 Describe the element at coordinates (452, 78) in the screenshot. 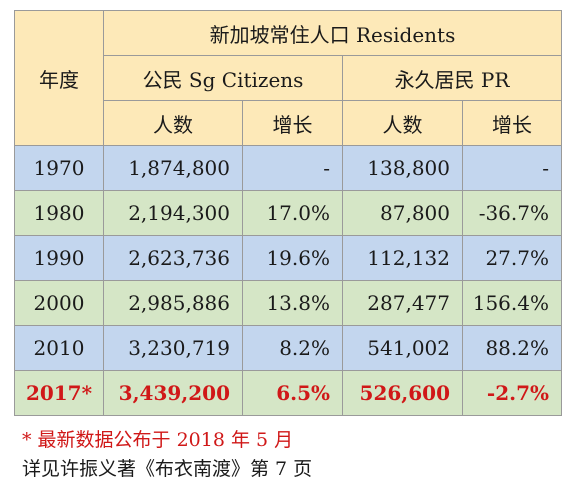

I see `pr-header: 永久居民 PR` at that location.